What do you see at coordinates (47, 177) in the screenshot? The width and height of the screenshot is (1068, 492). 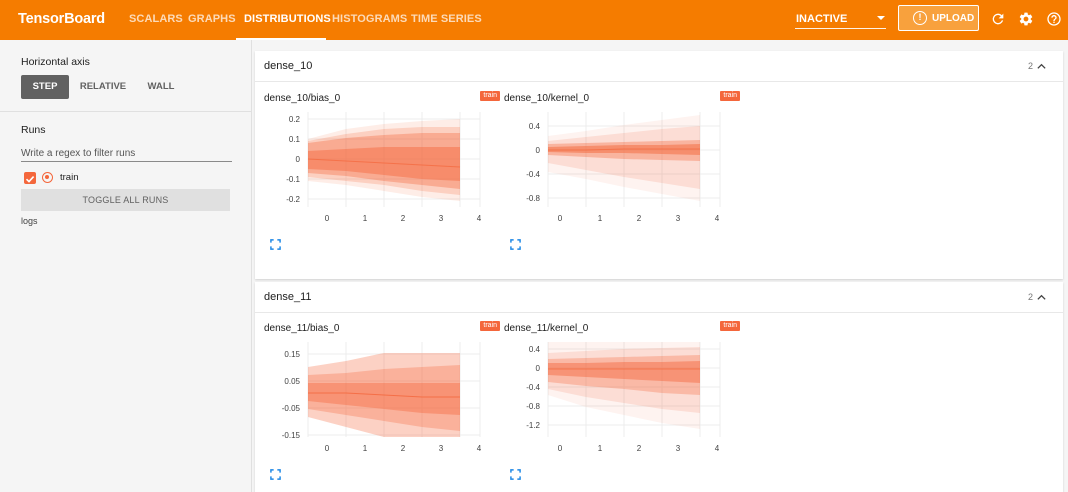 I see `run-color-indicator-train` at bounding box center [47, 177].